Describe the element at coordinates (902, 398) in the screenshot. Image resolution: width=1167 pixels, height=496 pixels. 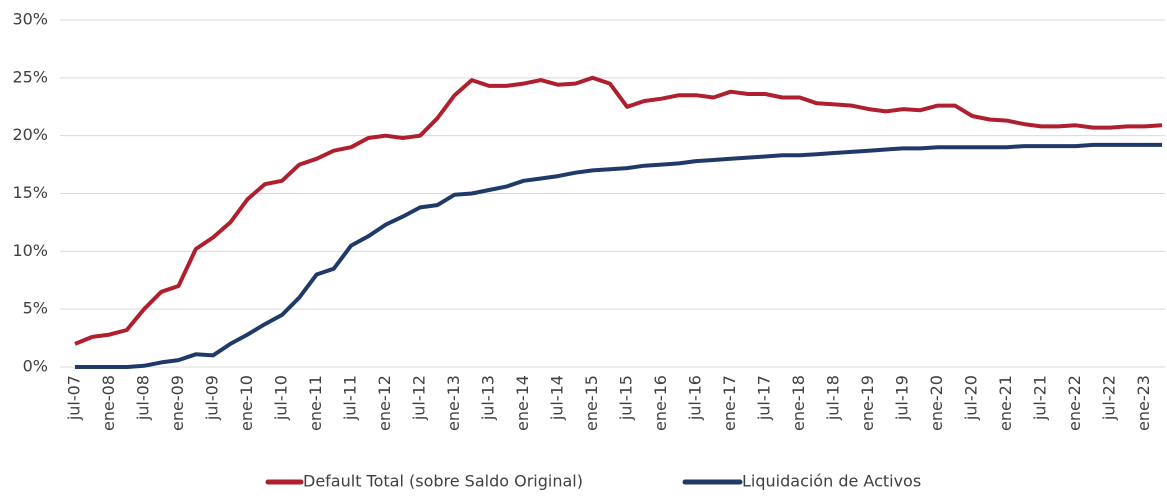
I see `x-tick-label: jul-19` at that location.